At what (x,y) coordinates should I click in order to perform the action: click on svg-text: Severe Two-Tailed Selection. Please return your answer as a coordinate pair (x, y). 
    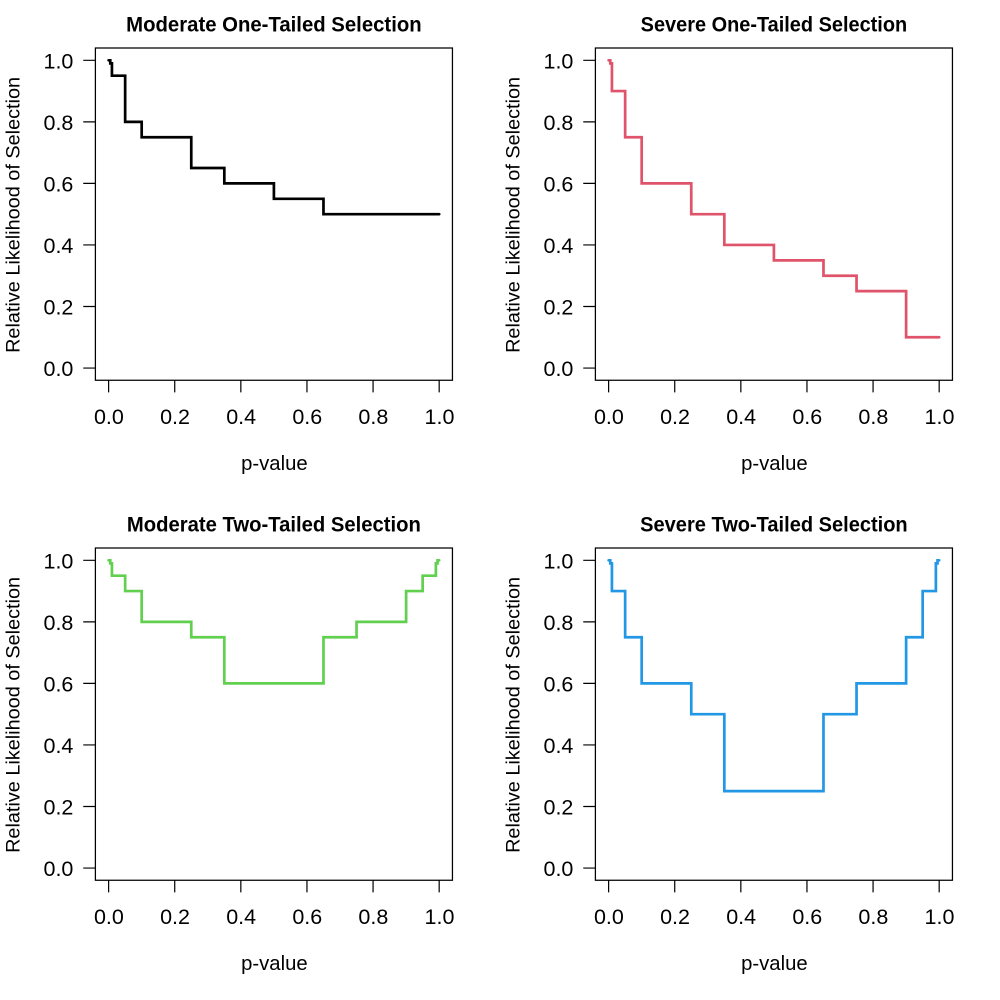
    Looking at the image, I should click on (774, 524).